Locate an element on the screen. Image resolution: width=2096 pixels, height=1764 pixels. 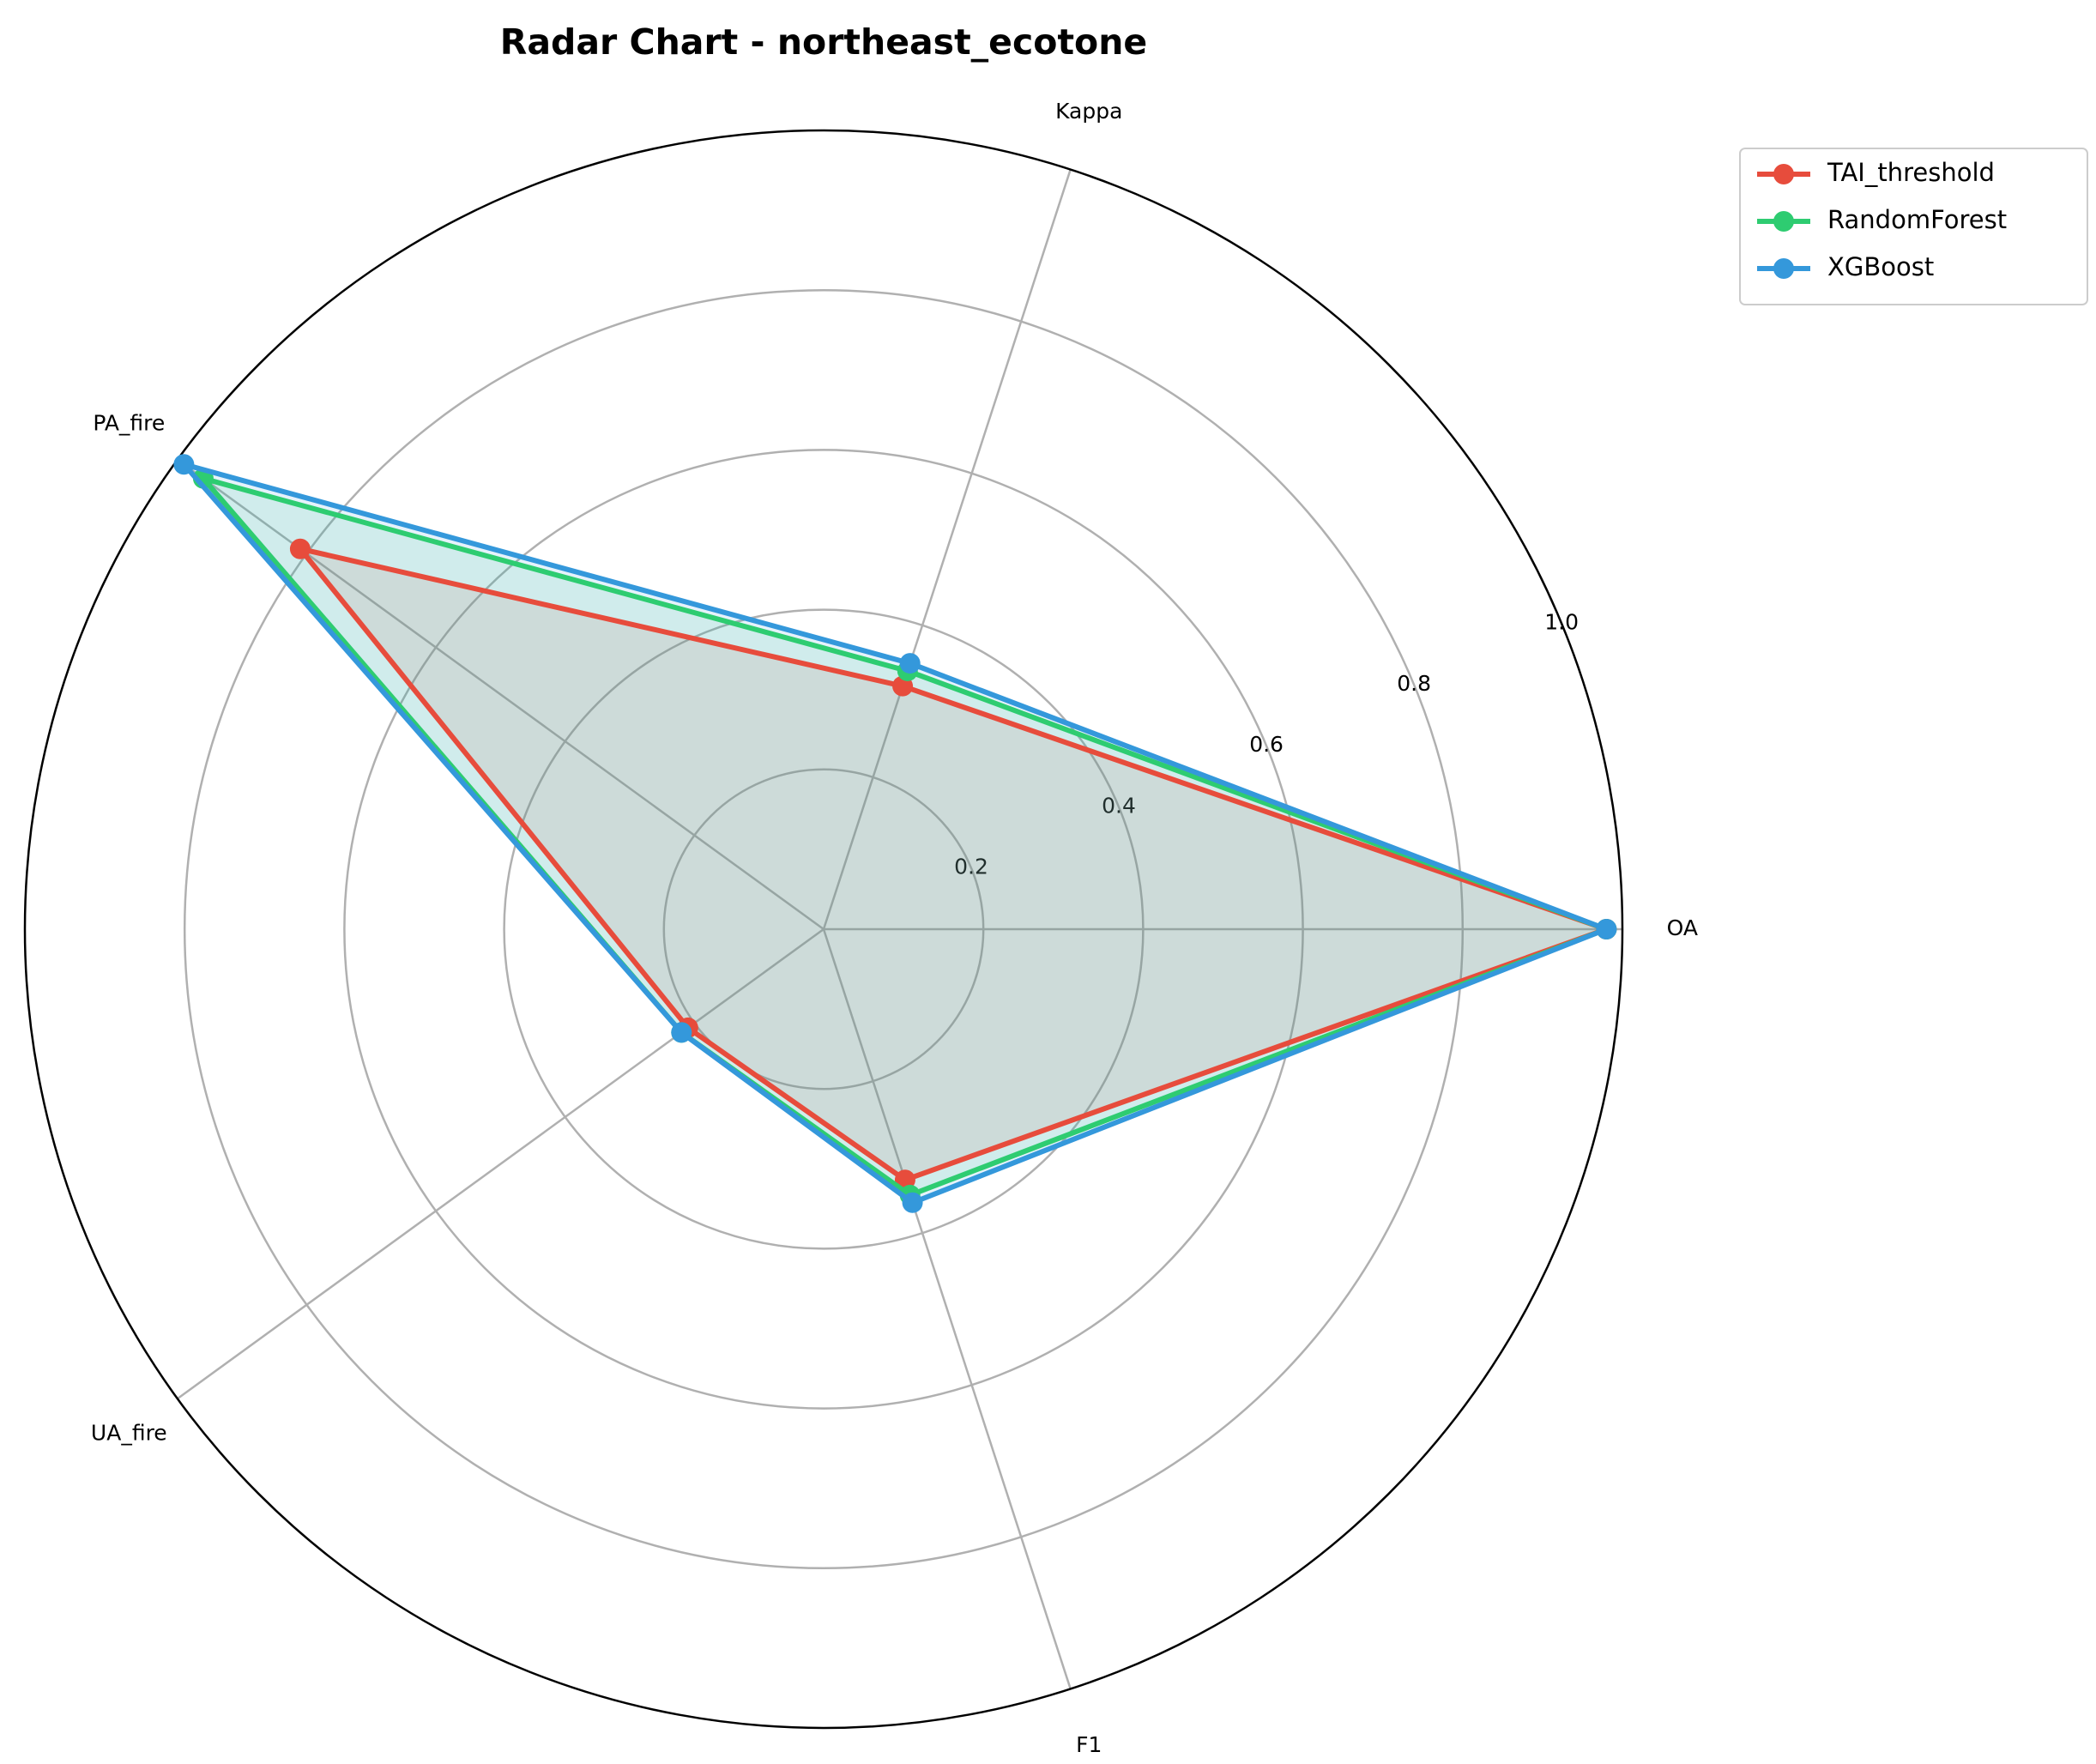
legend-label: XGBoost is located at coordinates (1880, 266).